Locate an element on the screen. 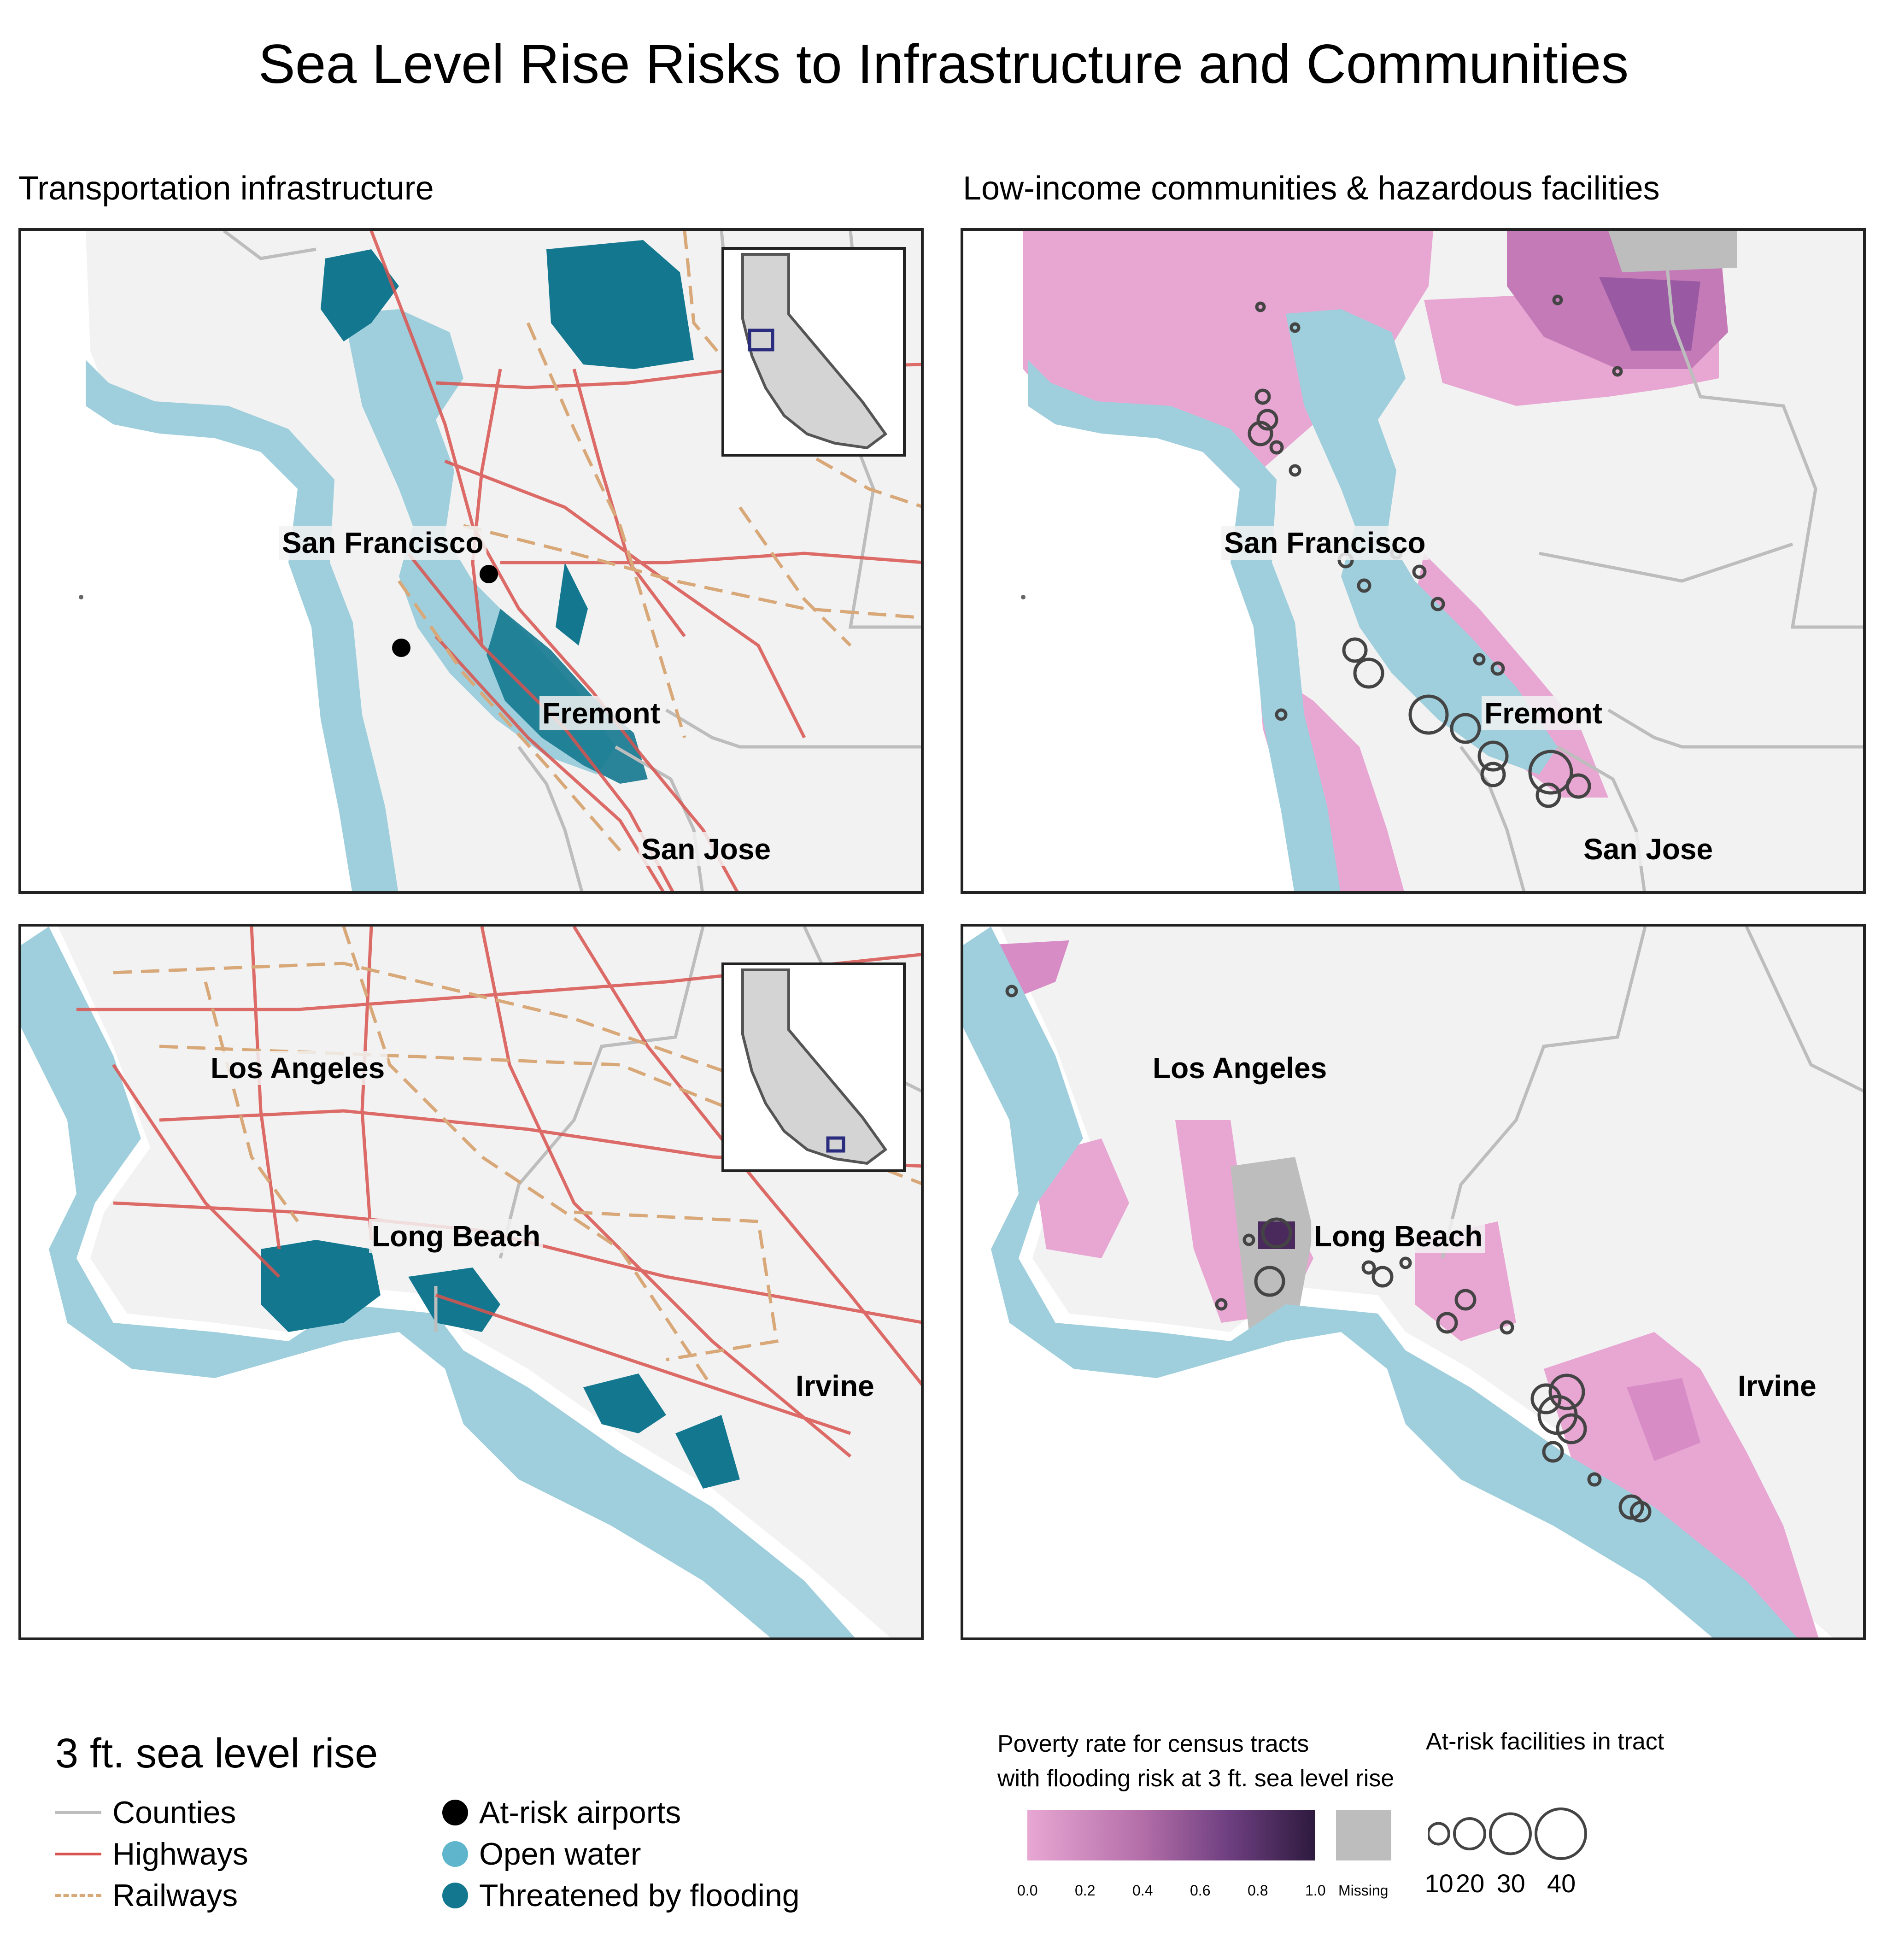 Image resolution: width=1887 pixels, height=1960 pixels. poverty-tick-label: 0.6 is located at coordinates (1201, 1891).